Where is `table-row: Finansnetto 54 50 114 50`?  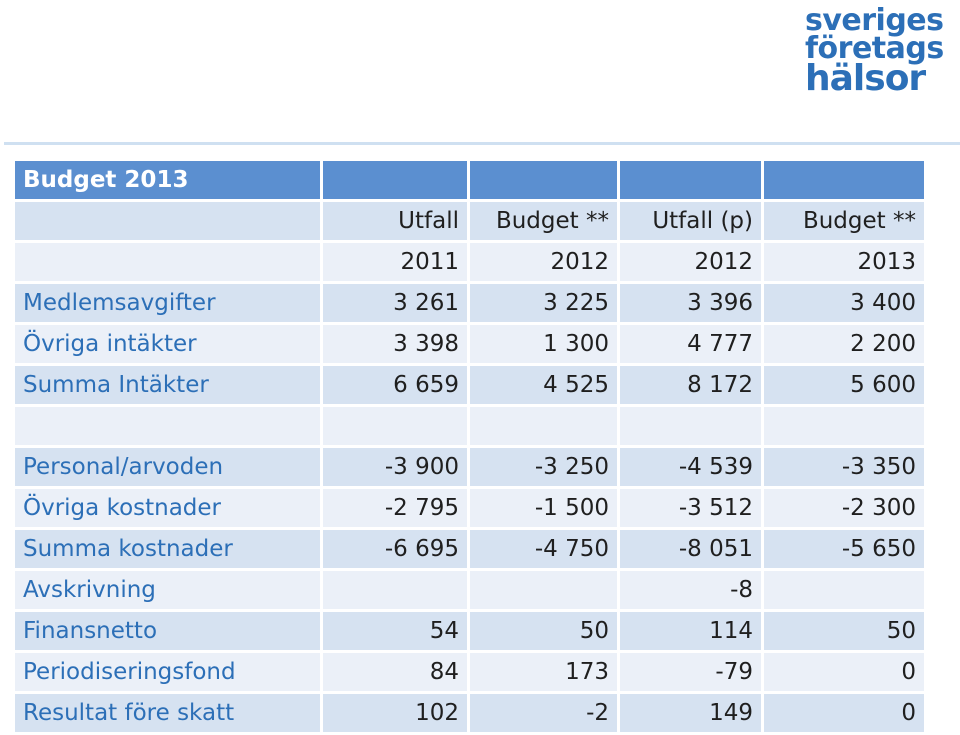 table-row: Finansnetto 54 50 114 50 is located at coordinates (469, 631).